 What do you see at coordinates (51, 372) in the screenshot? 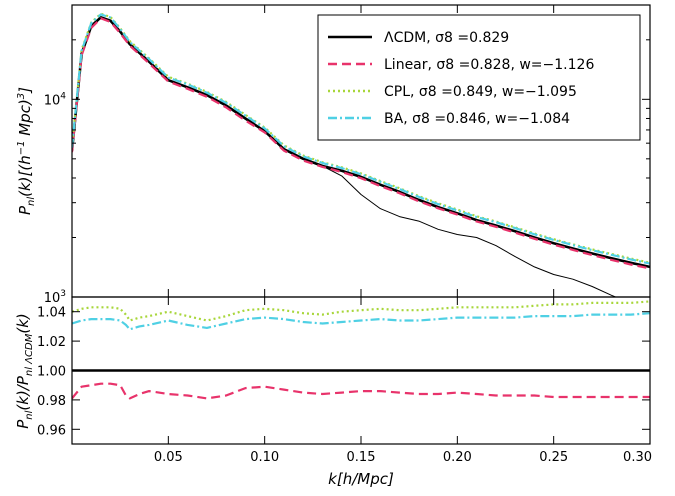
I see `bottom-y-tick-label: 1.00` at bounding box center [51, 372].